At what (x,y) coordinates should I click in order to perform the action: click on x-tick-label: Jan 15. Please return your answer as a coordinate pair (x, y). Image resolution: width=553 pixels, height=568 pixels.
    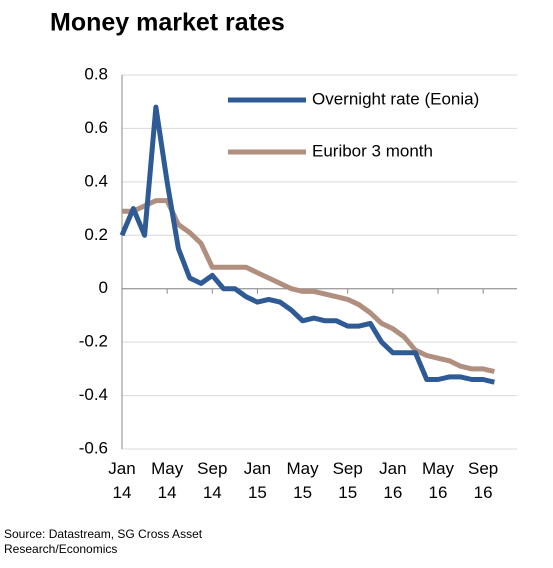
    Looking at the image, I should click on (257, 480).